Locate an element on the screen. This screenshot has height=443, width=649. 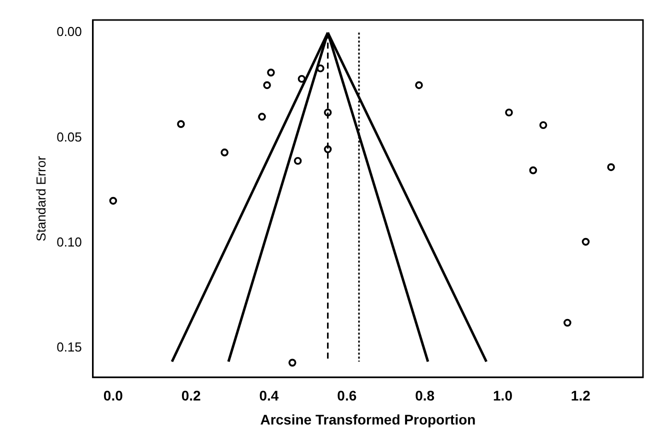
x-axis-title: Arcsine Transformed Proportion is located at coordinates (368, 419).